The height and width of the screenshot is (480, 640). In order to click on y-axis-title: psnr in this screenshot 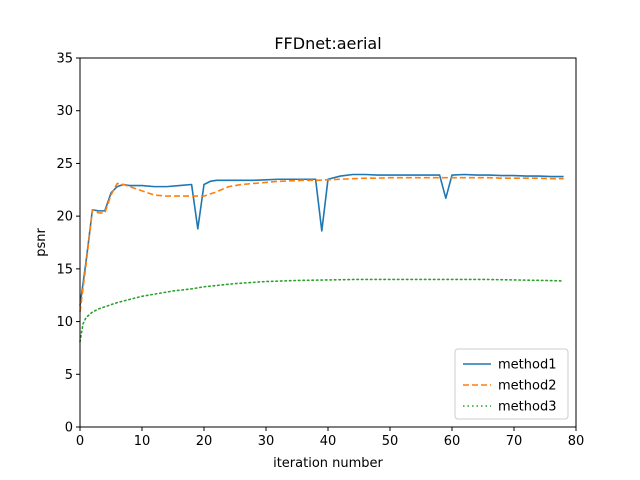, I will do `click(41, 242)`.